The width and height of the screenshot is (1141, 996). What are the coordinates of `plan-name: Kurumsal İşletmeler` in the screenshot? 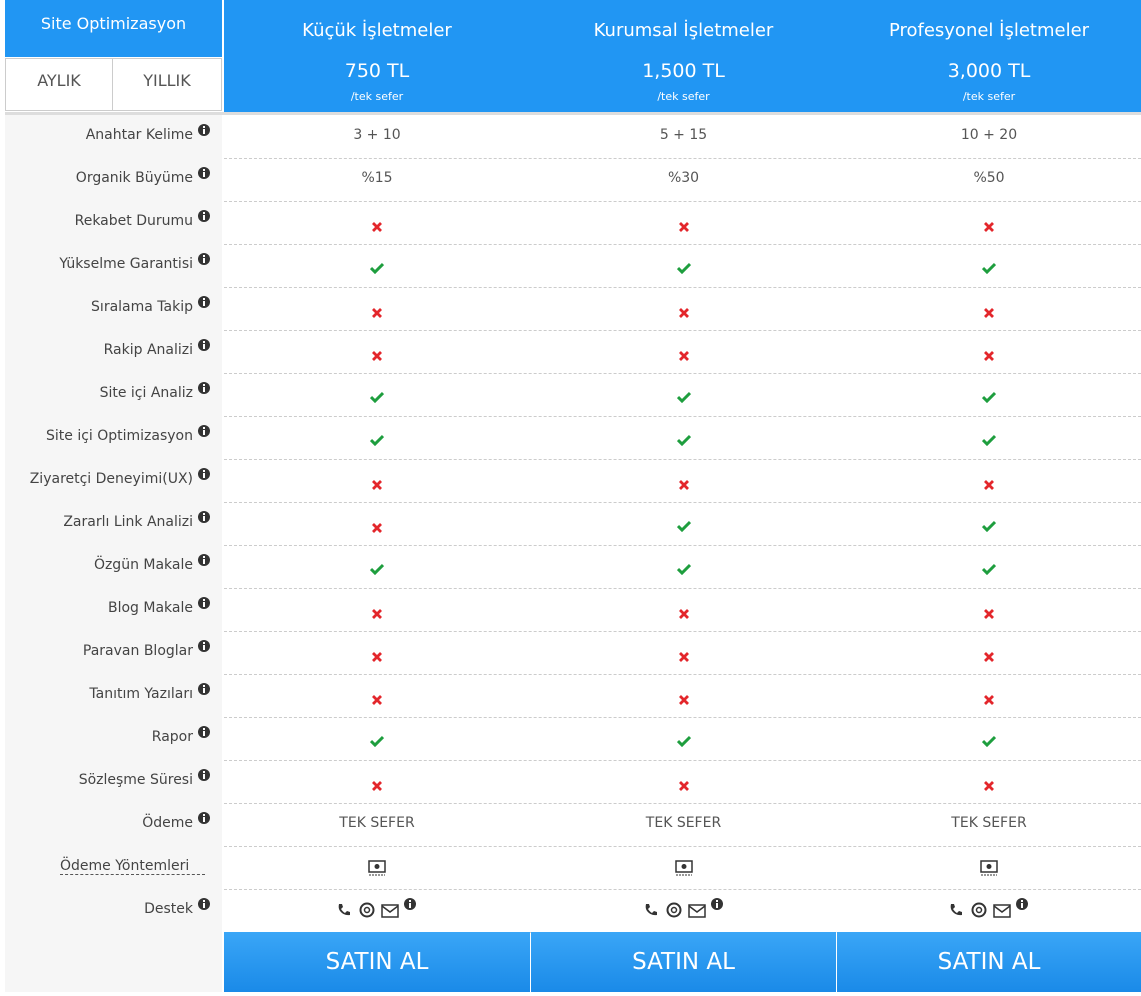 It's located at (683, 30).